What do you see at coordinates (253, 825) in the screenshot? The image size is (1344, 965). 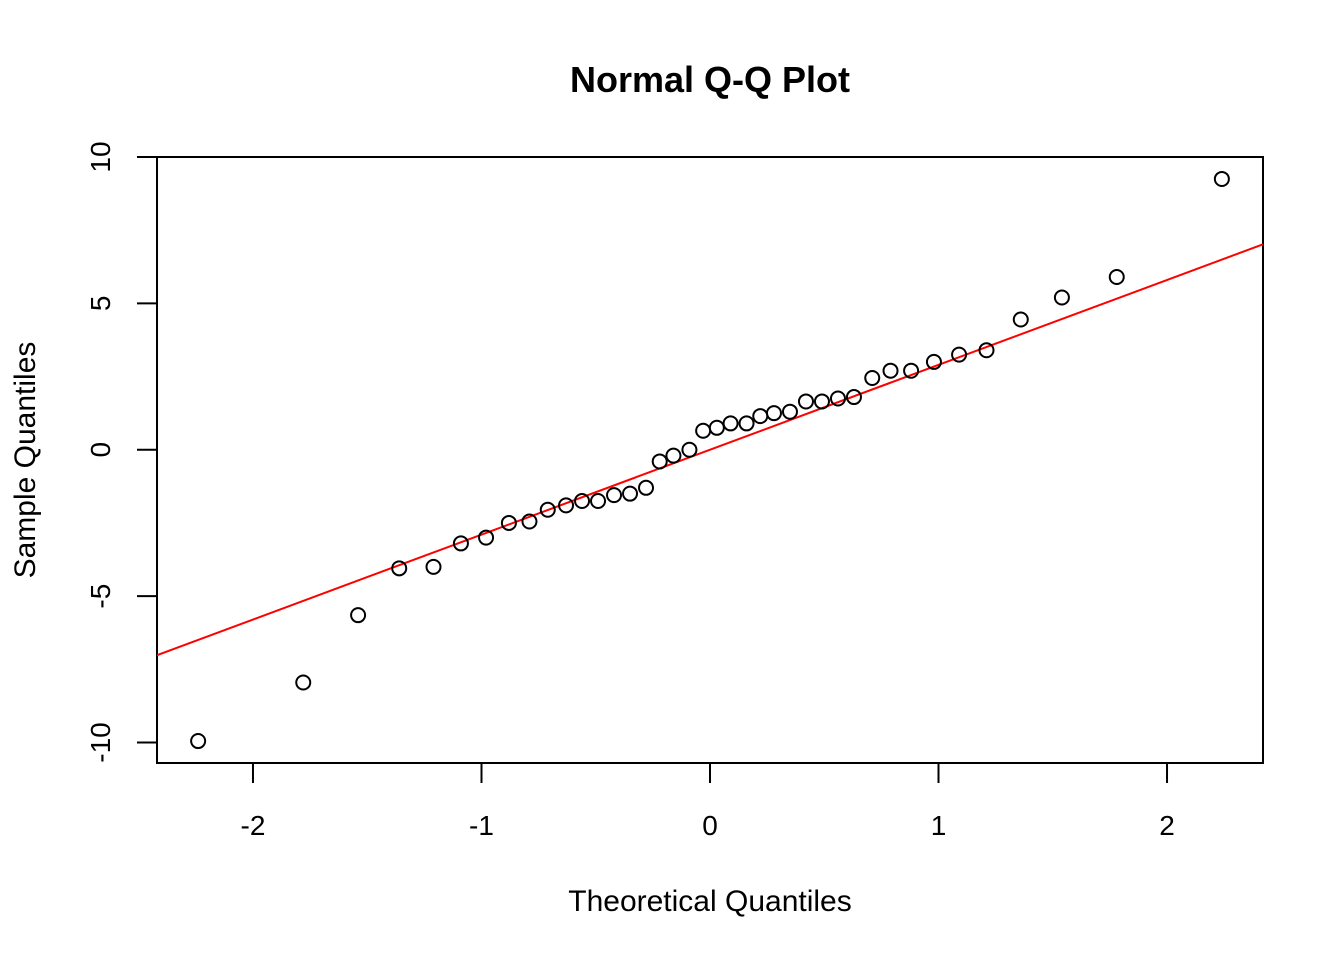 I see `x-tick-label: -2` at bounding box center [253, 825].